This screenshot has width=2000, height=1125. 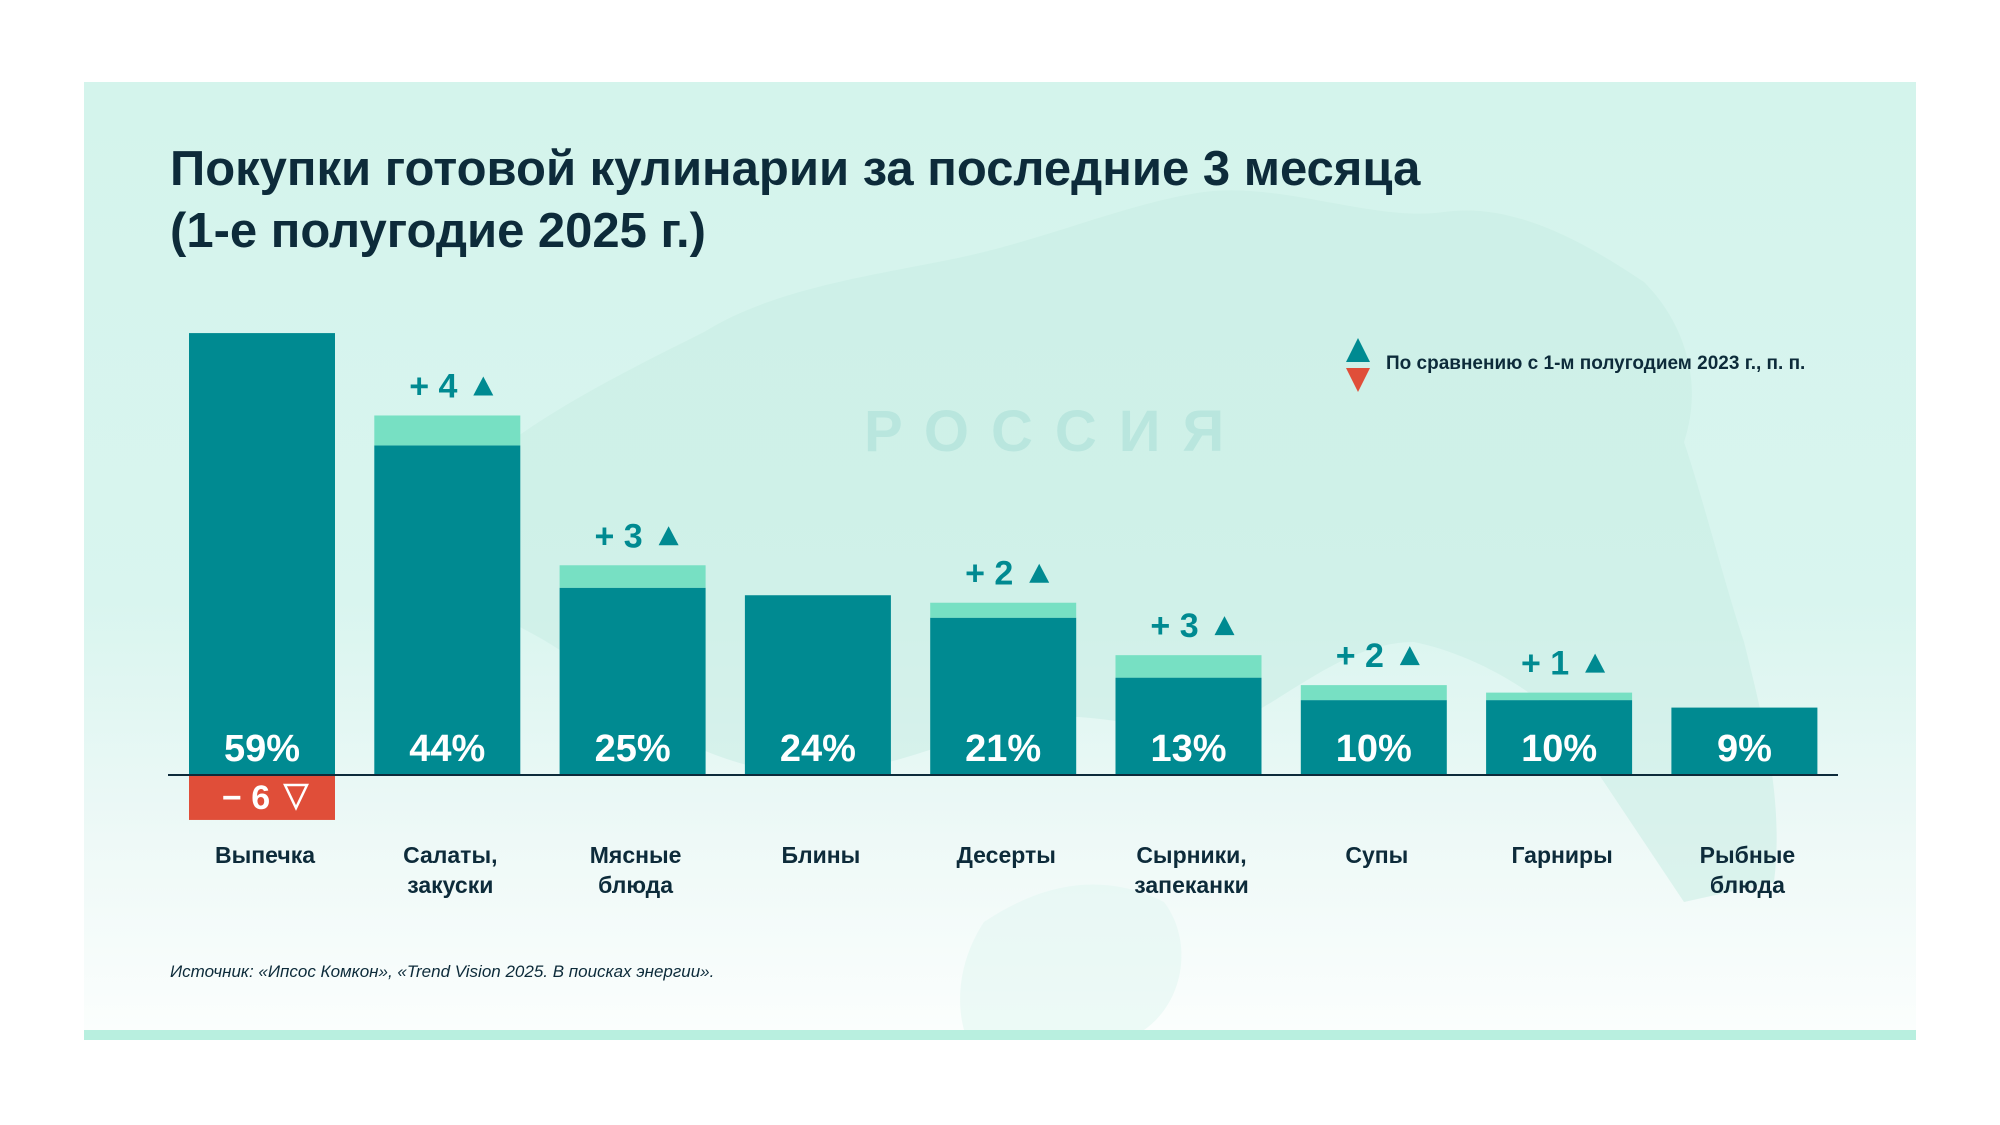 What do you see at coordinates (262, 749) in the screenshot?
I see `bar-value-label: 59%` at bounding box center [262, 749].